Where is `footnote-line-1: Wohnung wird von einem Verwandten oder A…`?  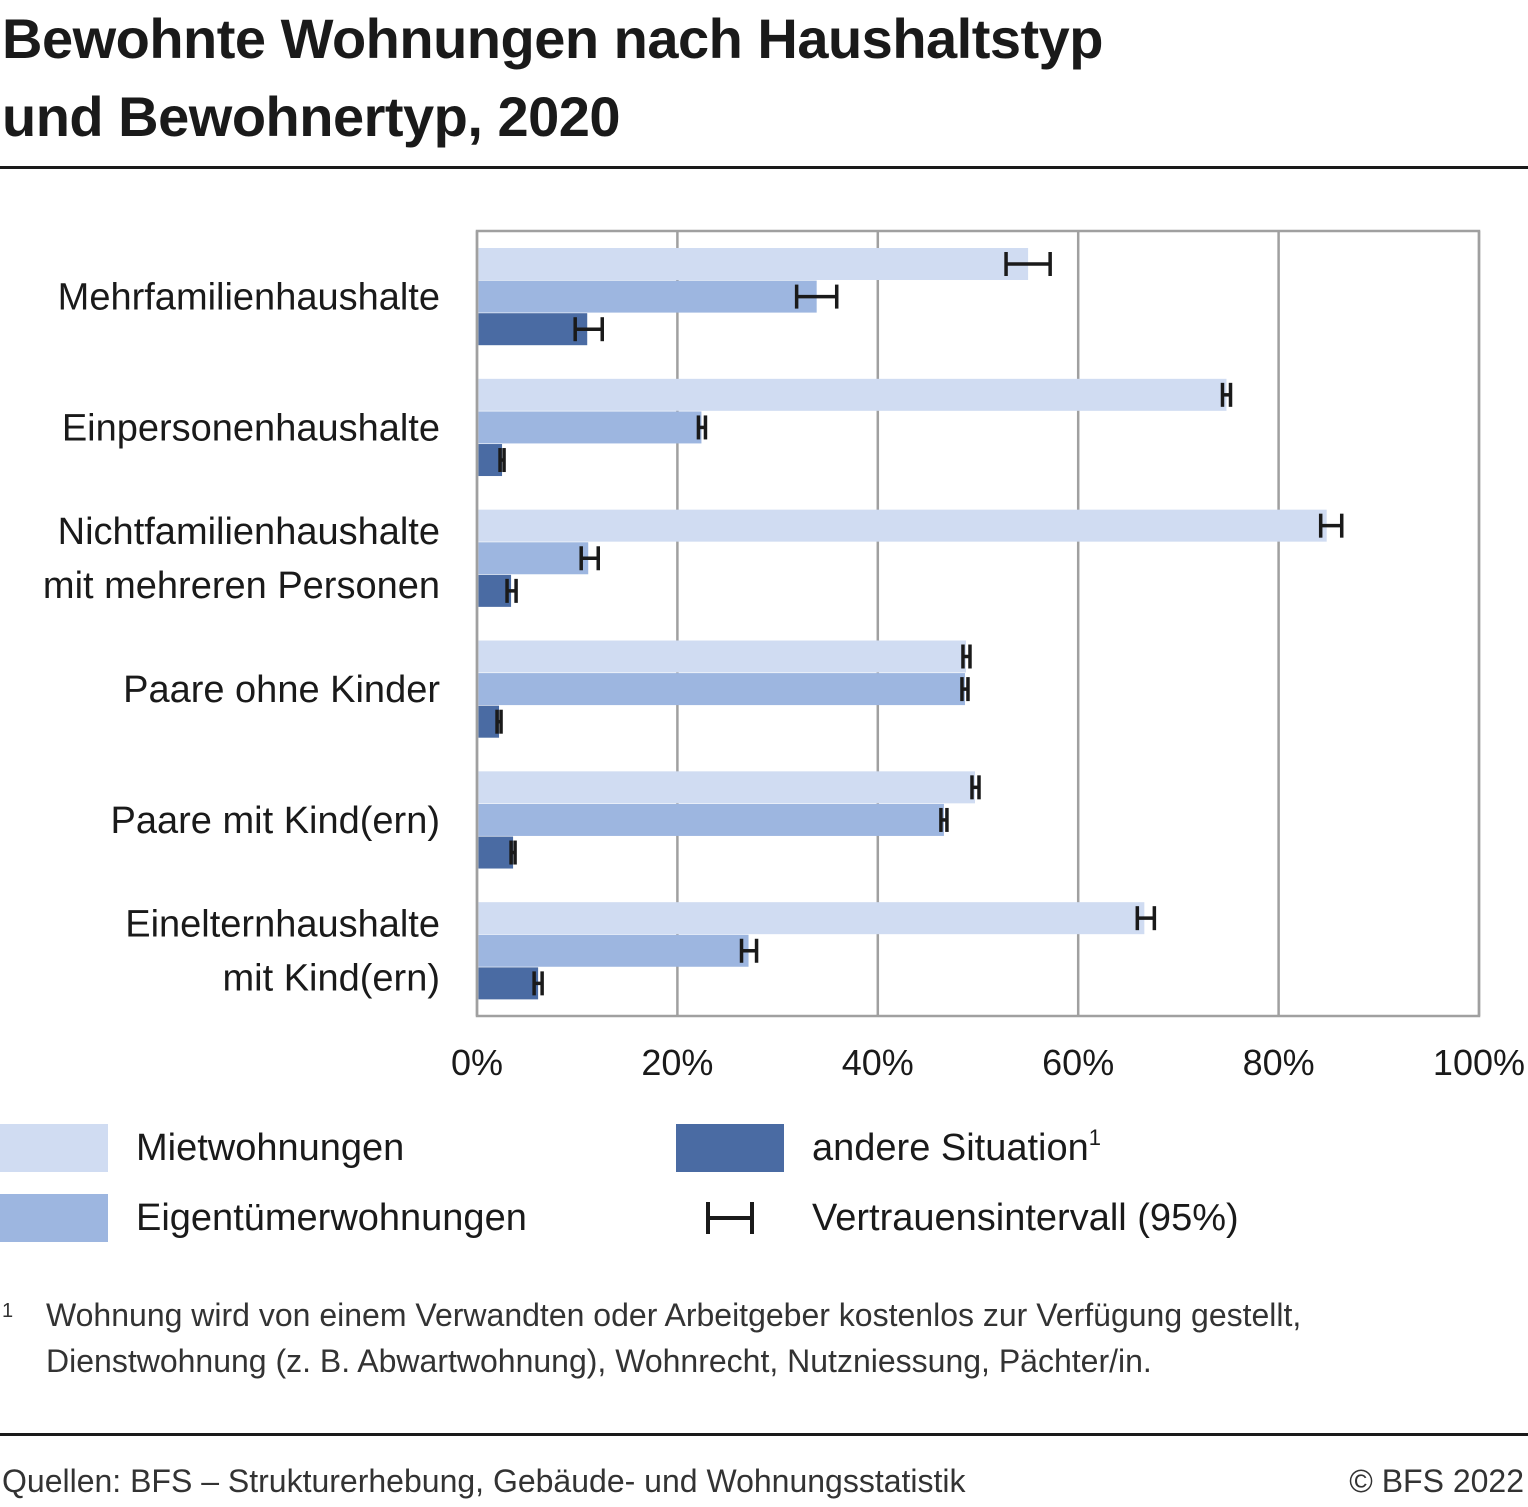
footnote-line-1: Wohnung wird von einem Verwandten oder A… is located at coordinates (674, 1315).